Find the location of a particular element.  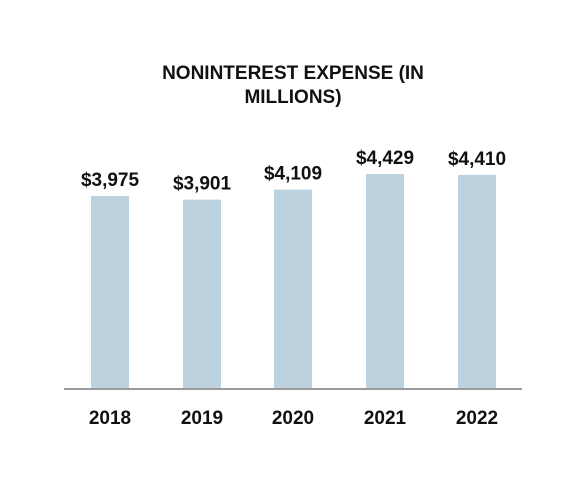

x-tick-label-2021: 2021 is located at coordinates (385, 418).